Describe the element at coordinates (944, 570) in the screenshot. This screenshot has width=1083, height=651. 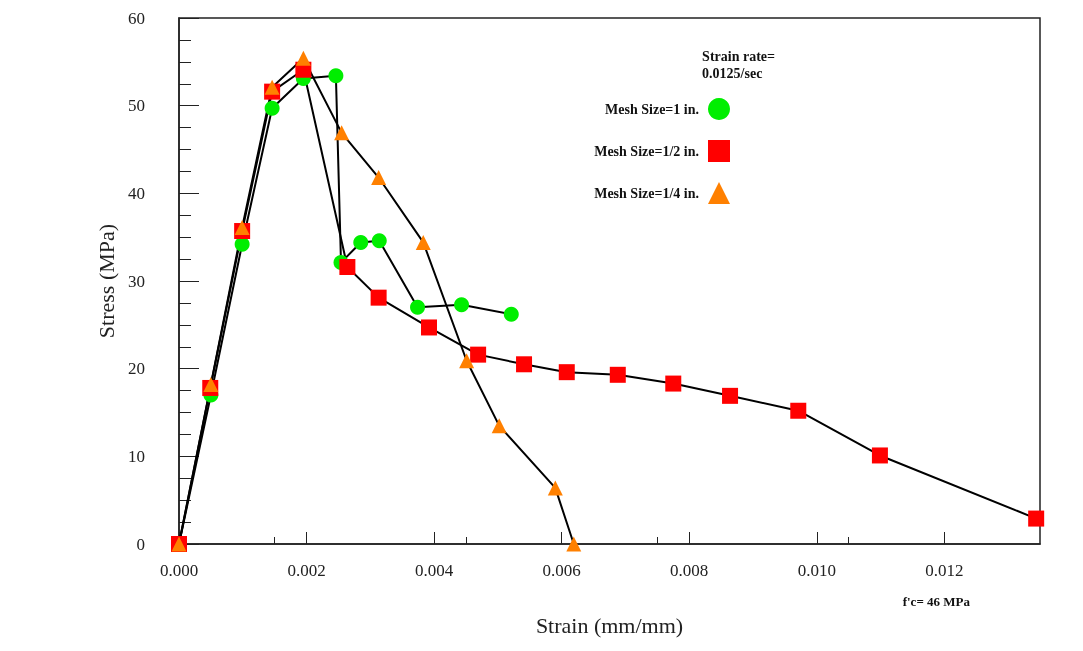
I see `x-tick-label: 0.012` at that location.